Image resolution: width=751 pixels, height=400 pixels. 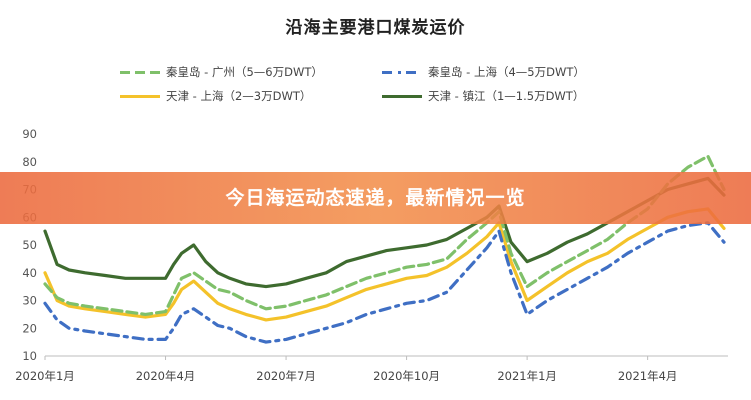 I want to click on y-tick-label: 90, so click(x=29, y=134).